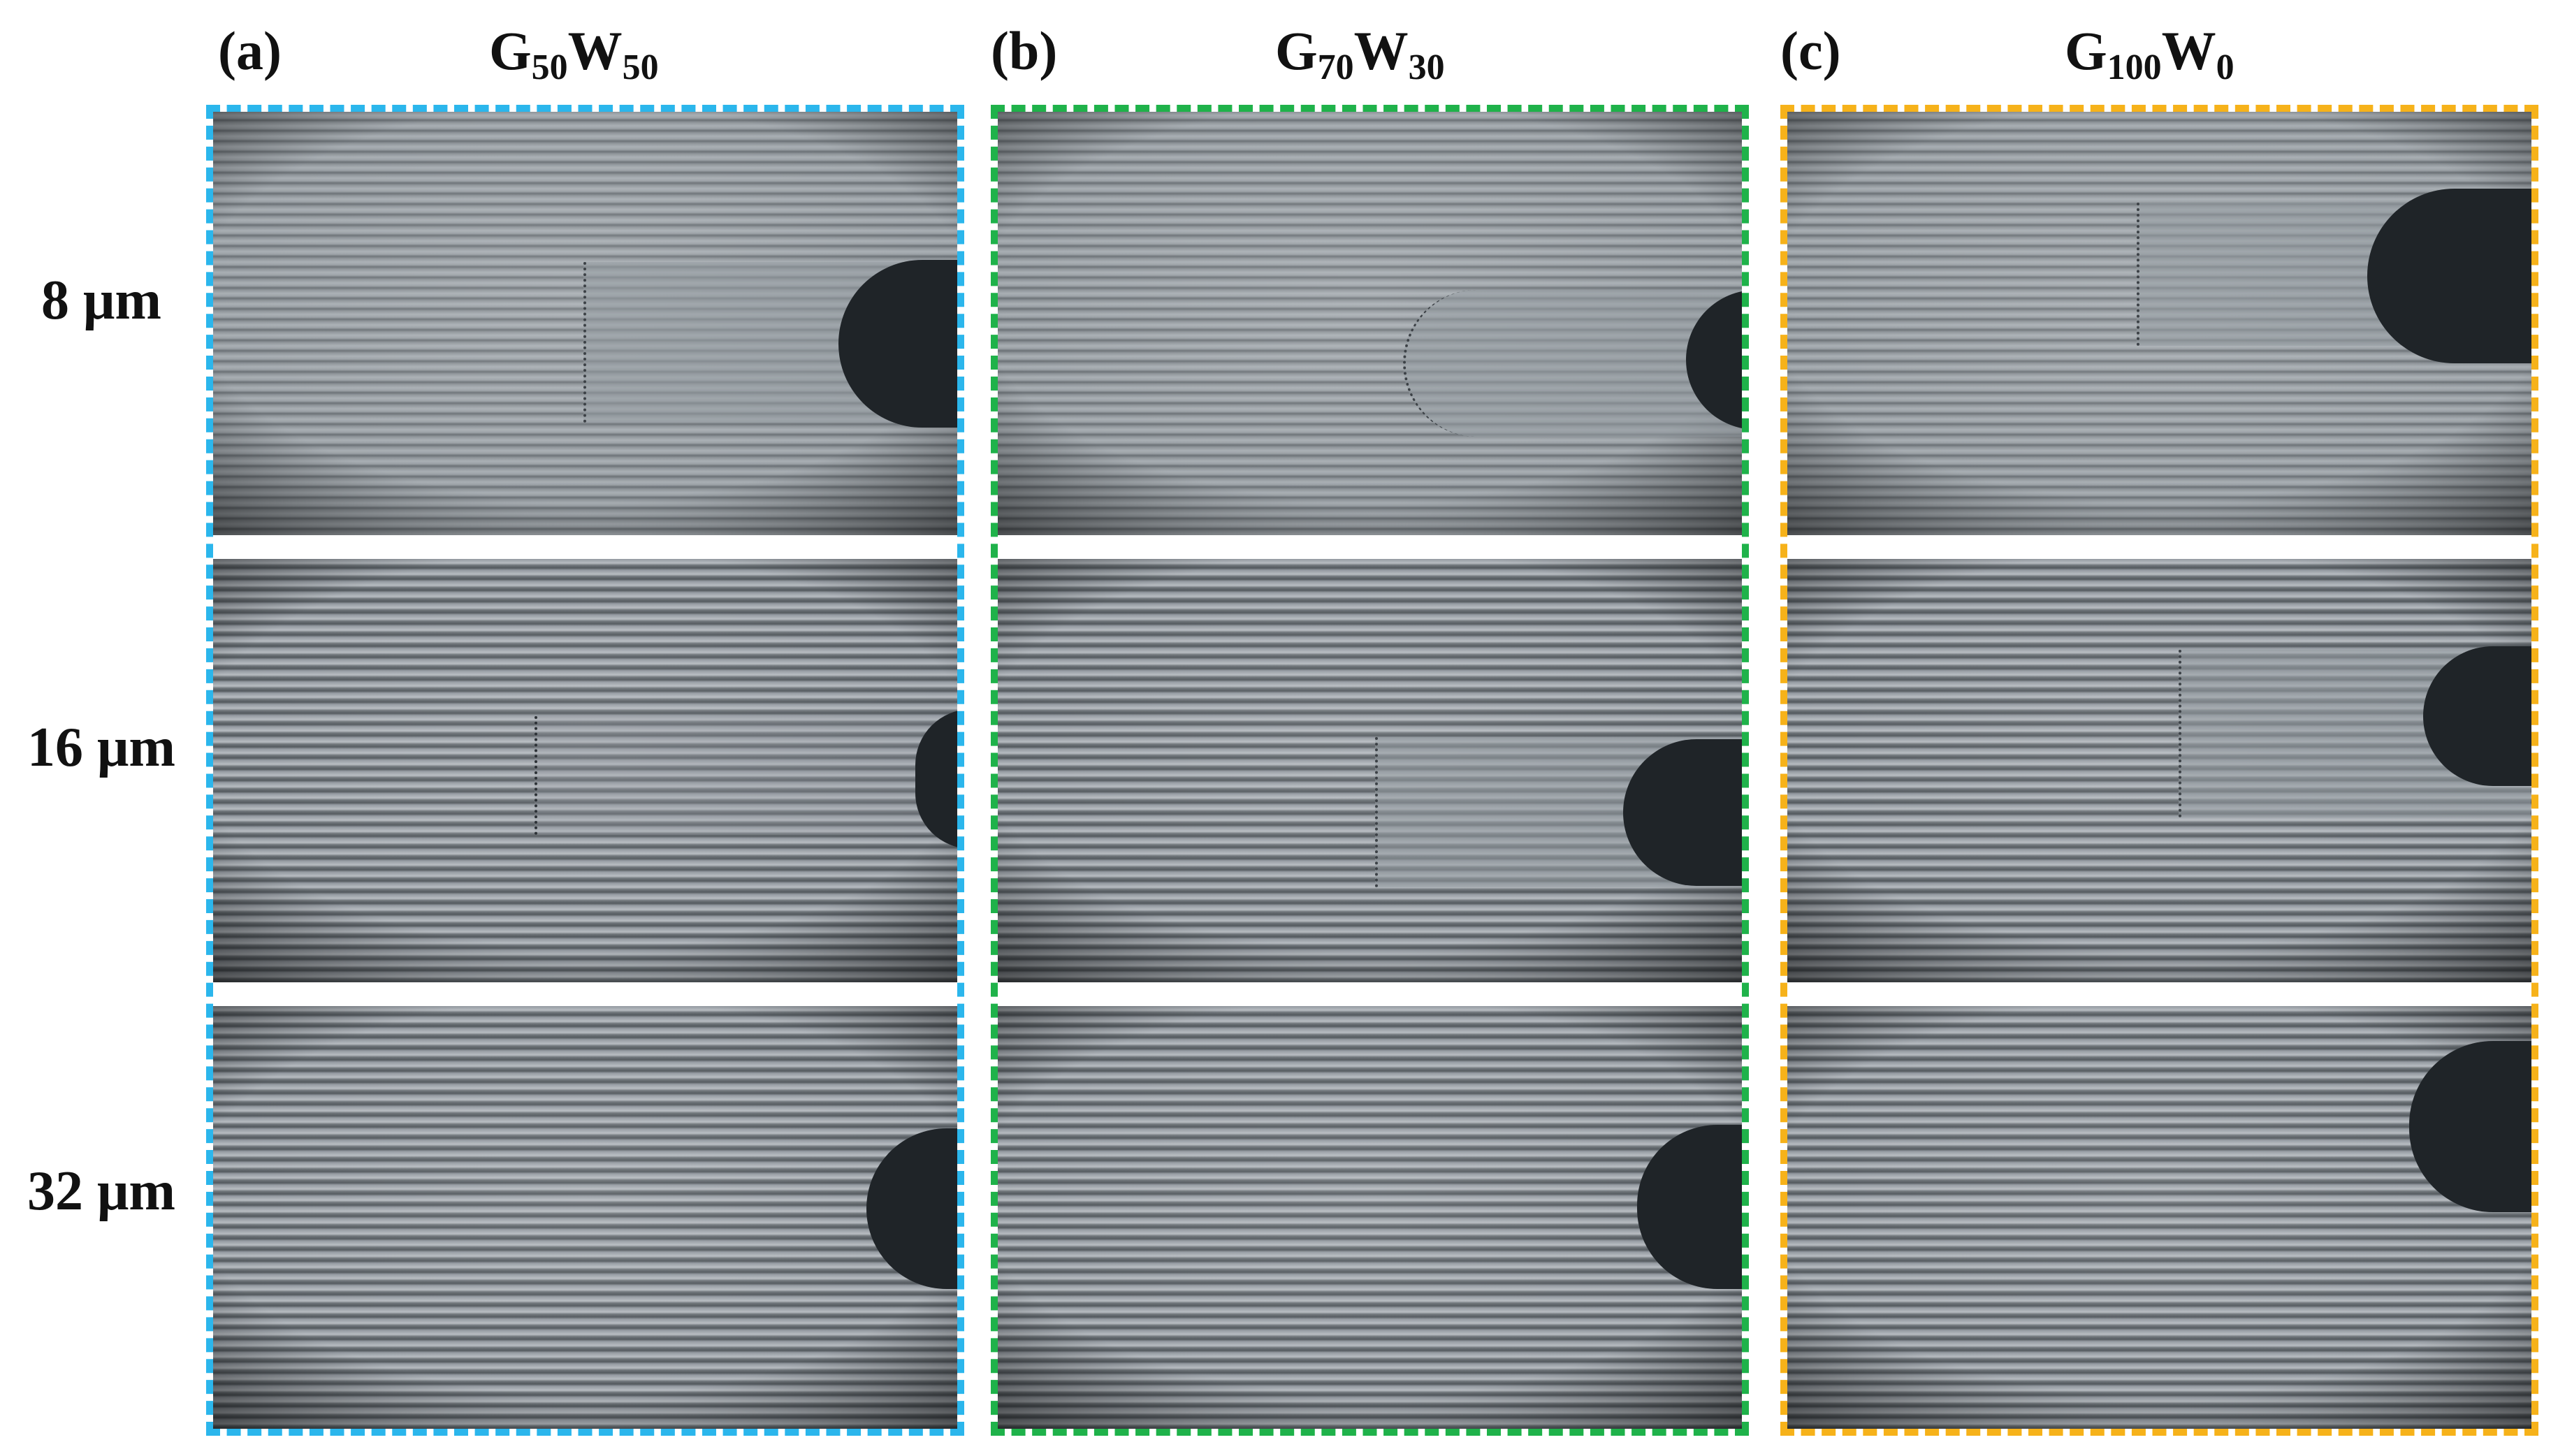 The width and height of the screenshot is (2551, 1456). Describe the element at coordinates (2149, 53) in the screenshot. I see `column-title-c: G100W0` at that location.